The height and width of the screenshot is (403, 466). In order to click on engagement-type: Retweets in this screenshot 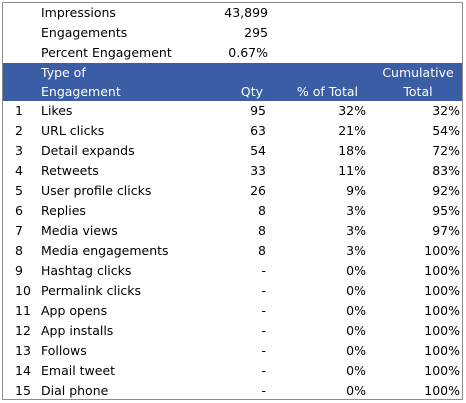, I will do `click(70, 170)`.